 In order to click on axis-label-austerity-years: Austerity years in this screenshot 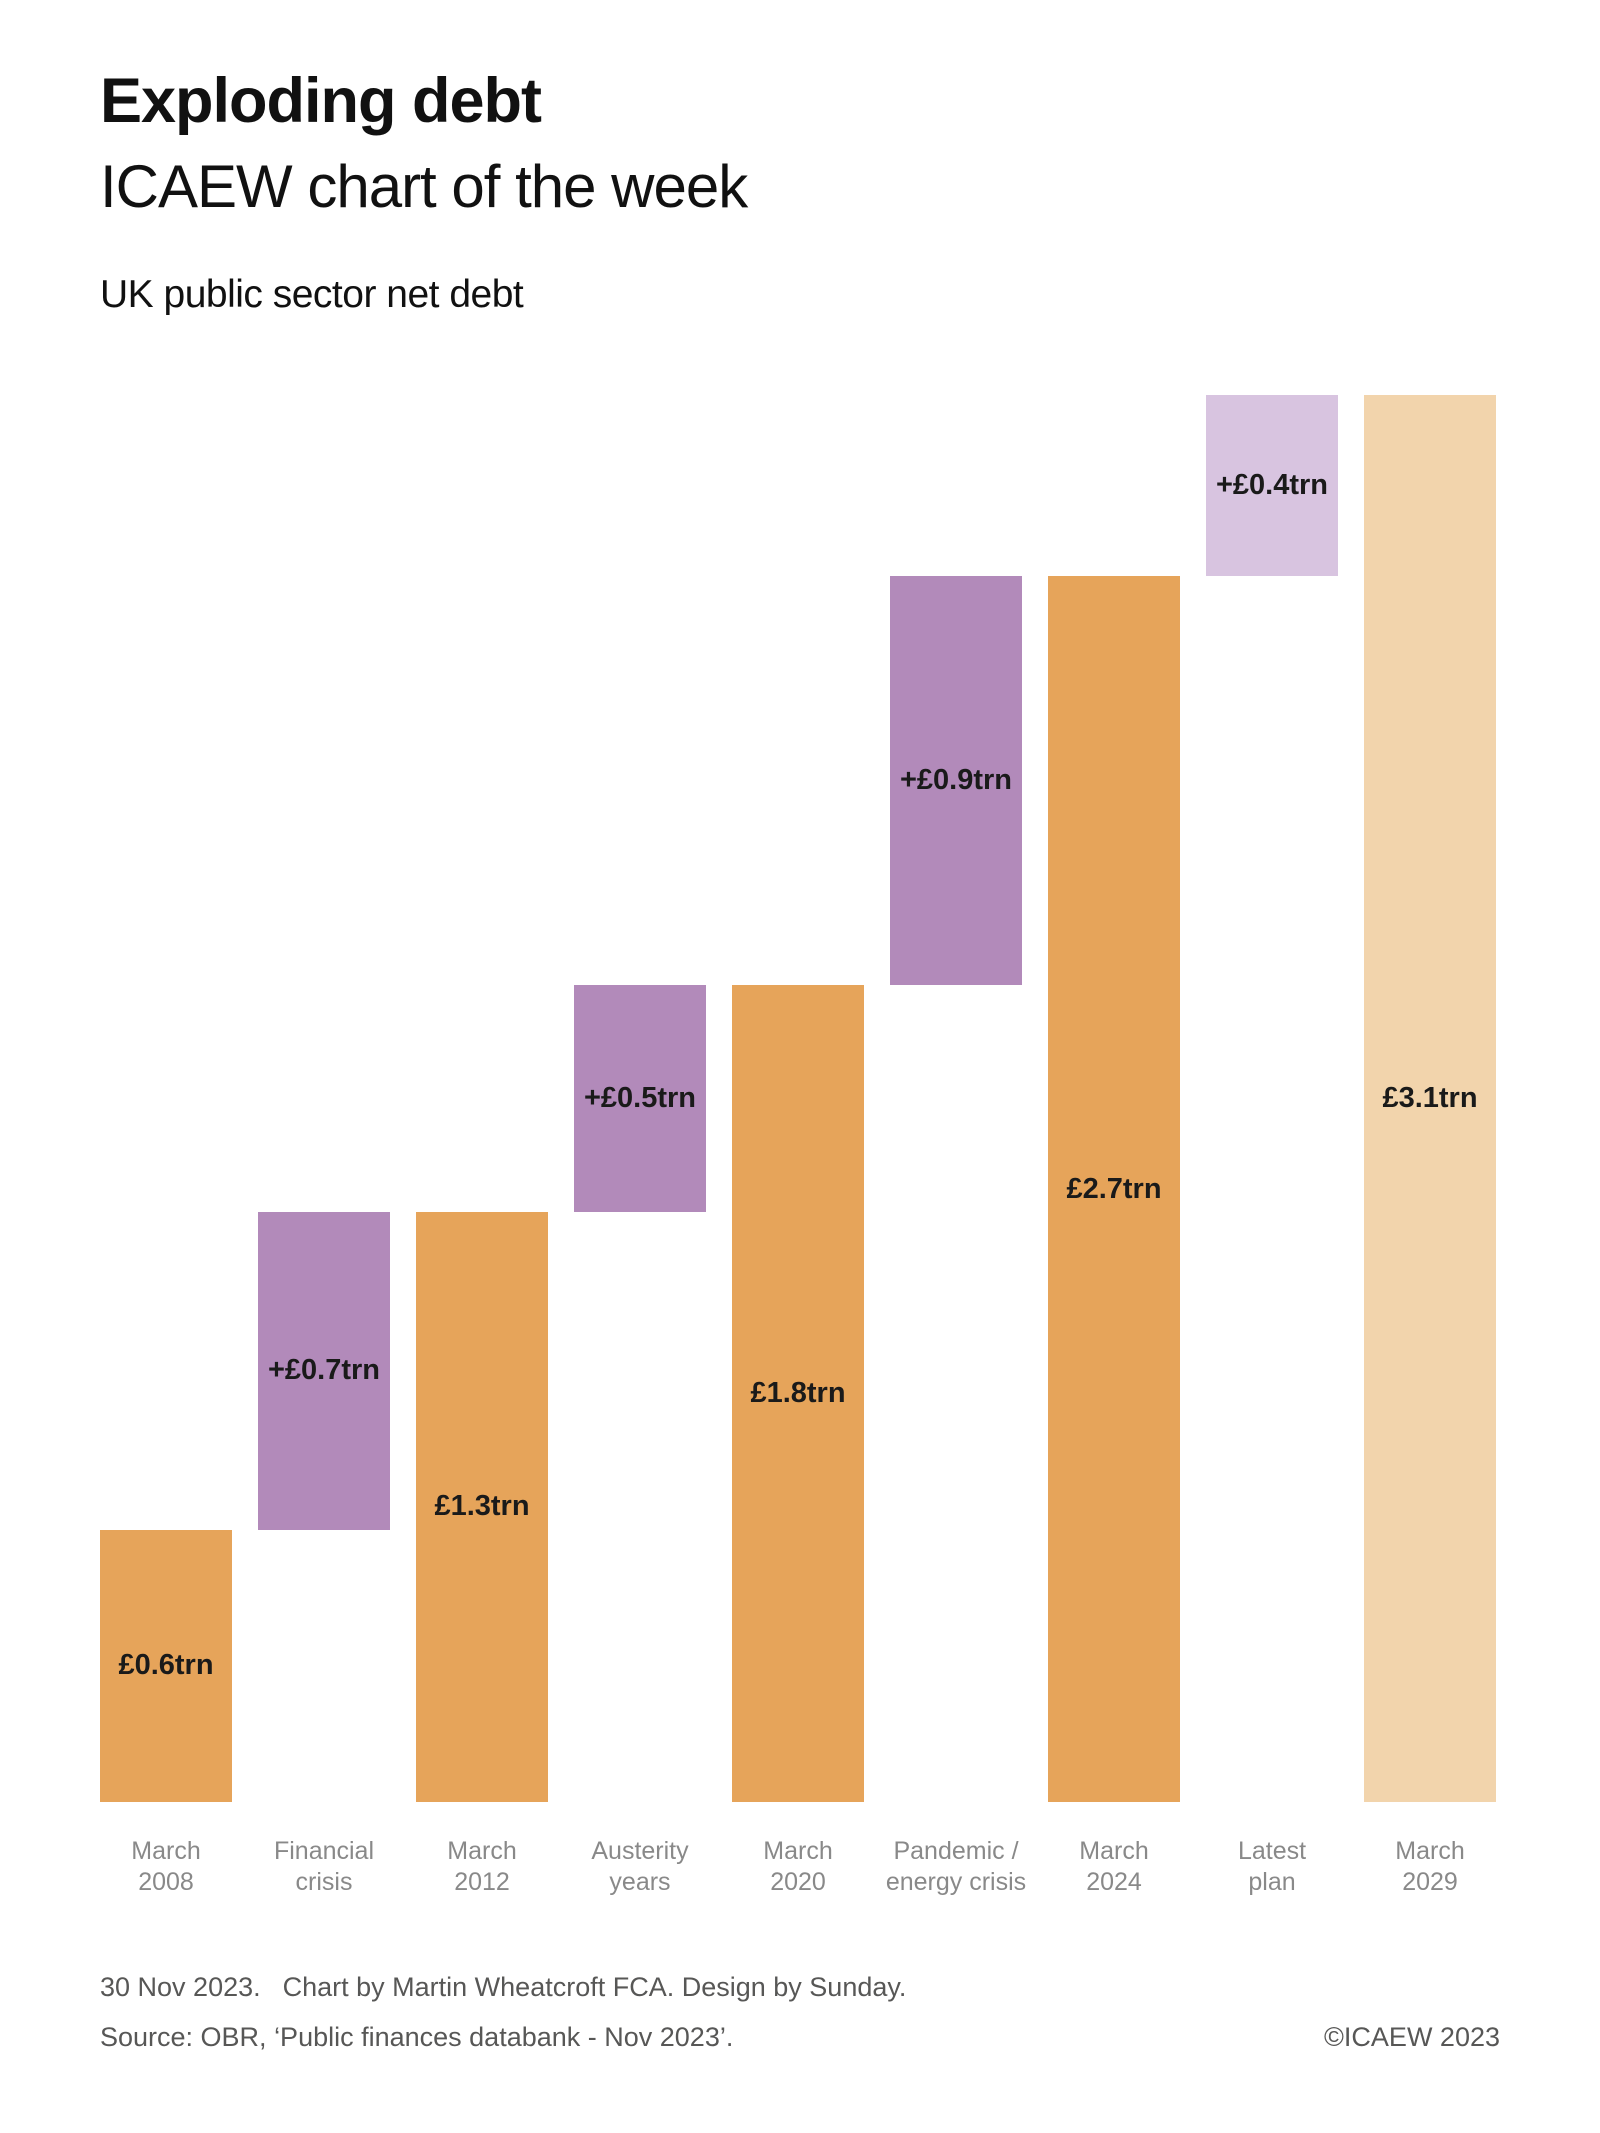, I will do `click(640, 1866)`.